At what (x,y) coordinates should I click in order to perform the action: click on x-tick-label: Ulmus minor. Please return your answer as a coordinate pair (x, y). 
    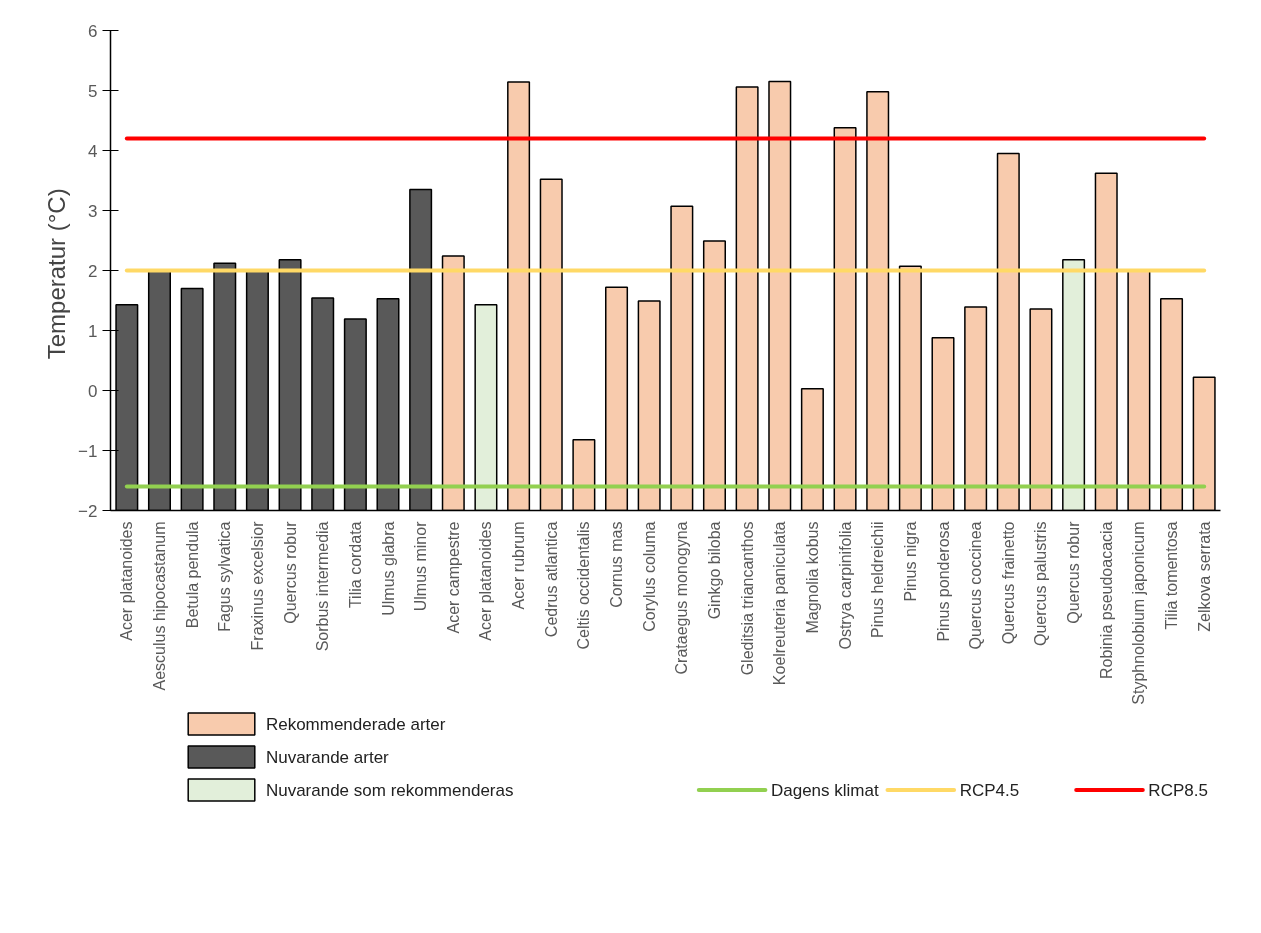
    Looking at the image, I should click on (421, 566).